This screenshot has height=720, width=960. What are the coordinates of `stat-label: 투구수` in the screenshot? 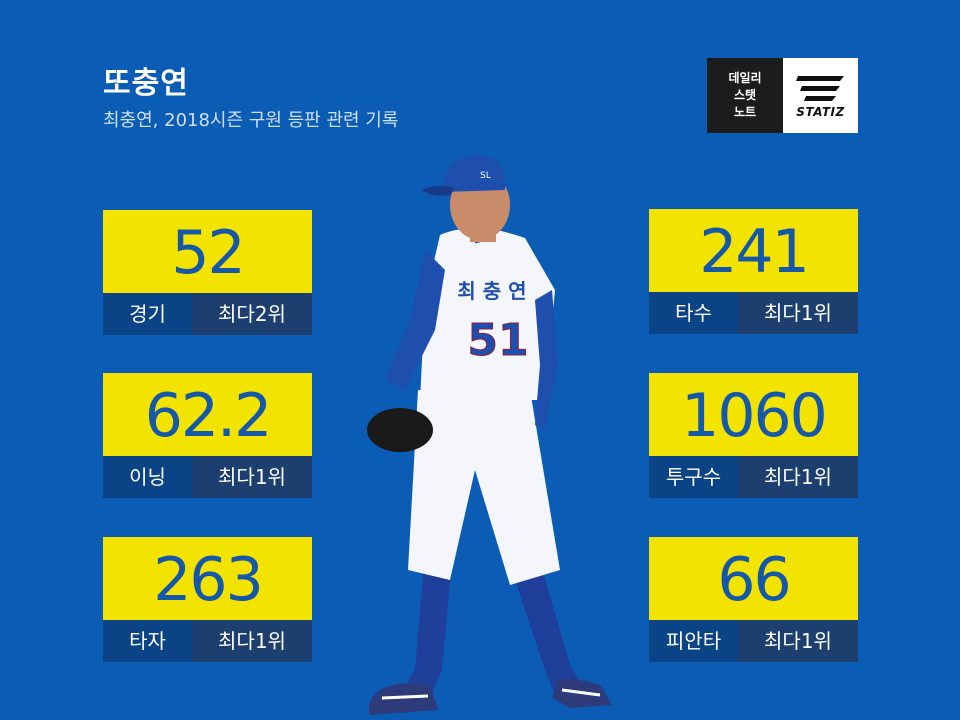 It's located at (693, 477).